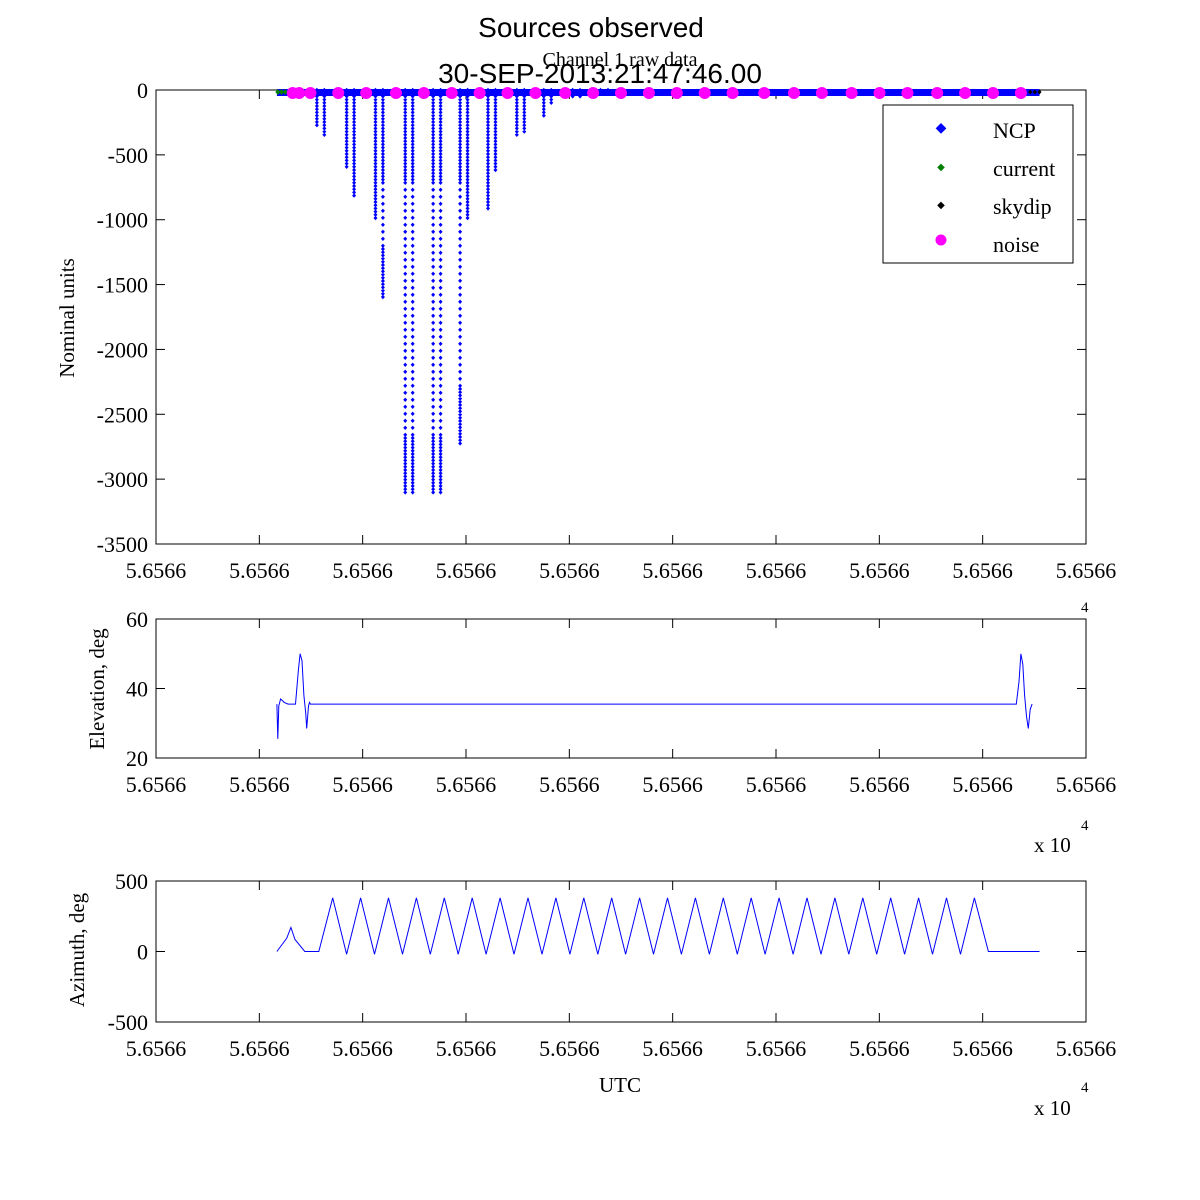  I want to click on legend-box, so click(978, 184).